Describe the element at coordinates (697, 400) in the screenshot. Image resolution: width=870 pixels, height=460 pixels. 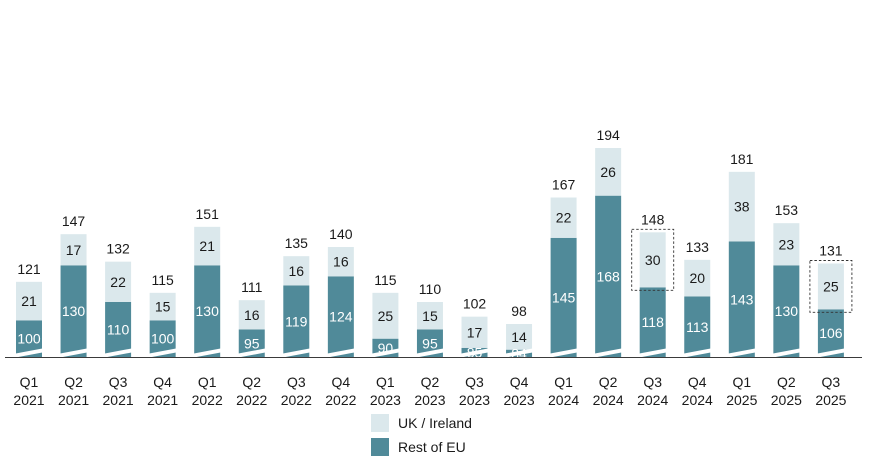
I see `tick-label-year-q4-2024: 2024` at that location.